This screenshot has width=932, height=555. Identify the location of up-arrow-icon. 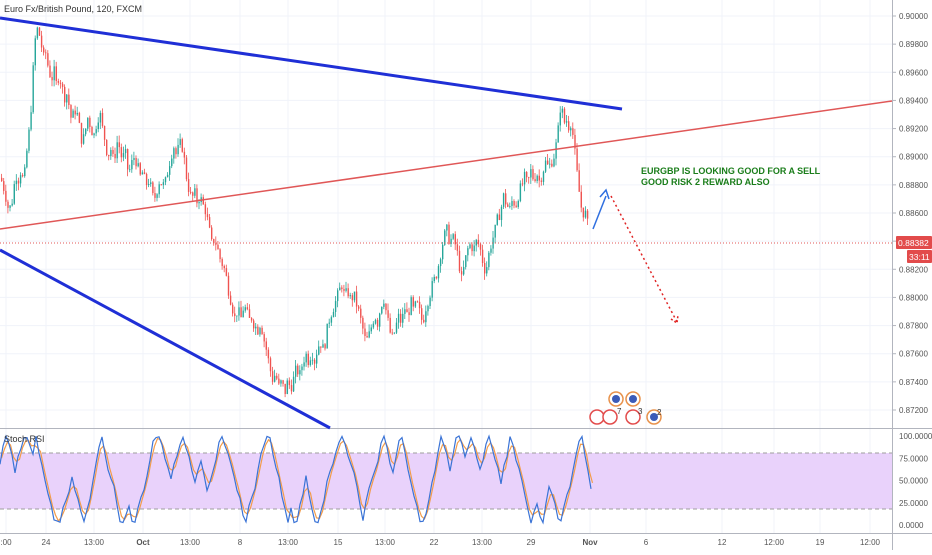
(601, 209).